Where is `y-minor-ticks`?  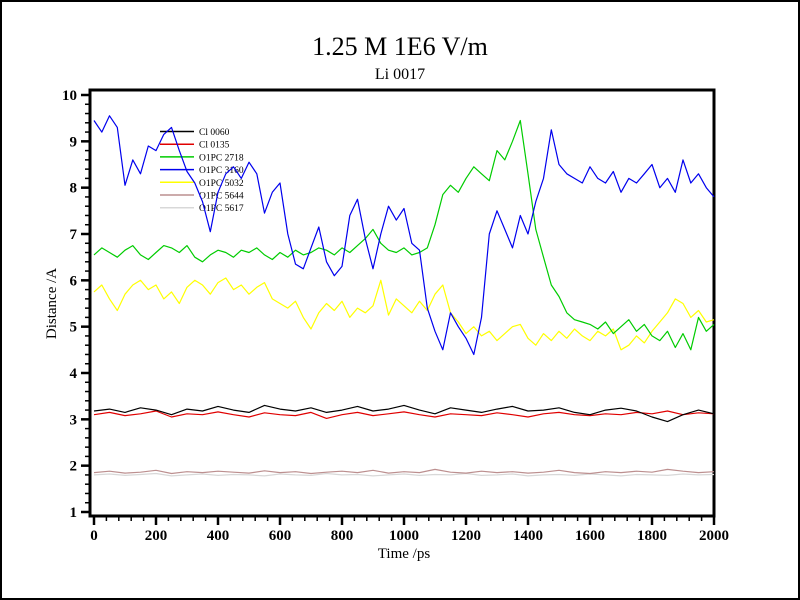 y-minor-ticks is located at coordinates (87, 303).